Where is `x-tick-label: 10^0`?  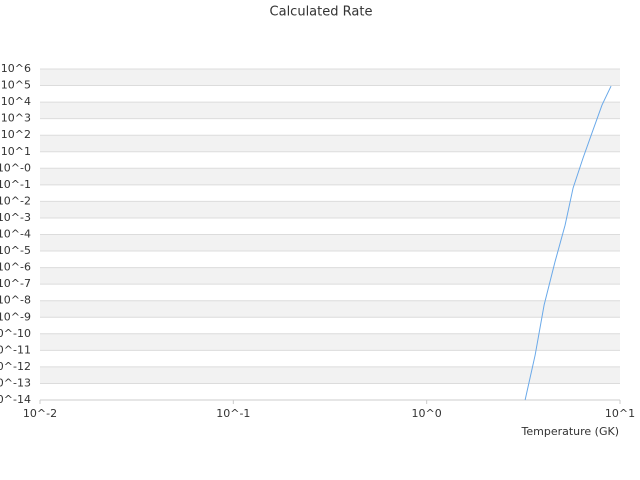 x-tick-label: 10^0 is located at coordinates (427, 413).